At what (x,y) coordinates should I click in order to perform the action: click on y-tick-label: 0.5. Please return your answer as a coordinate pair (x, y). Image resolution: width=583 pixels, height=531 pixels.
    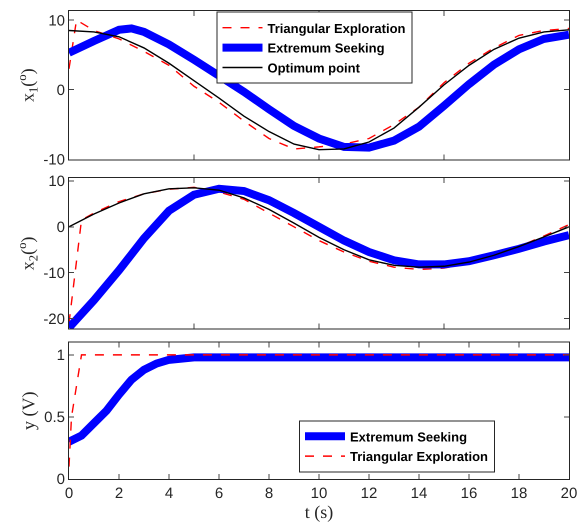
    Looking at the image, I should click on (54, 417).